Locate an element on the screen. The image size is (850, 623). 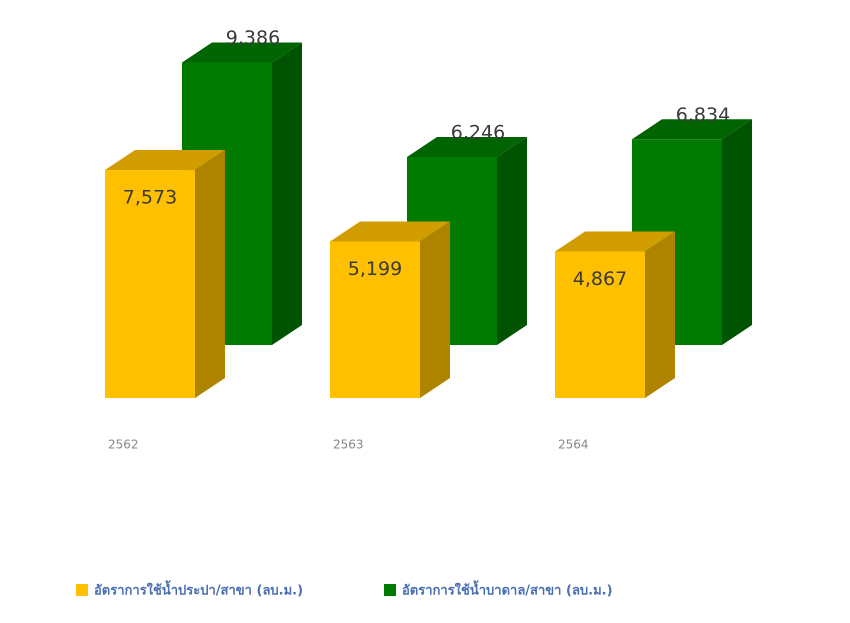
data-label: 4,867 is located at coordinates (600, 279).